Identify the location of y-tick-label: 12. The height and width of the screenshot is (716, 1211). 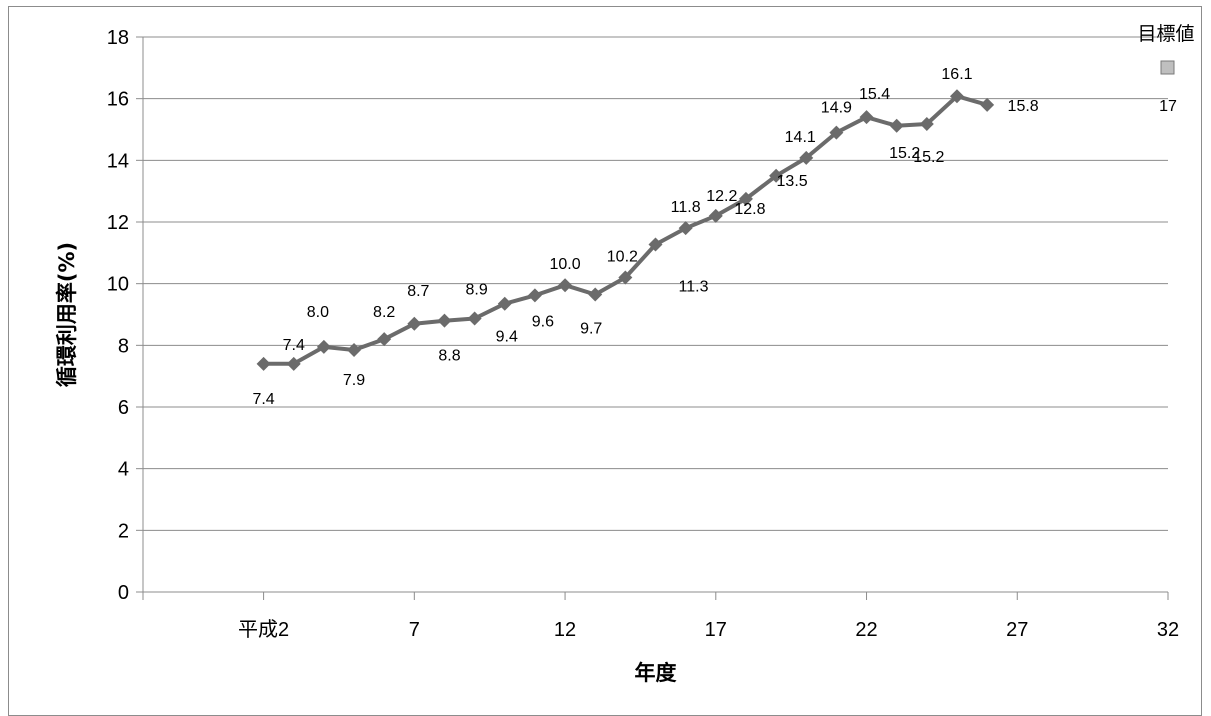
(118, 223).